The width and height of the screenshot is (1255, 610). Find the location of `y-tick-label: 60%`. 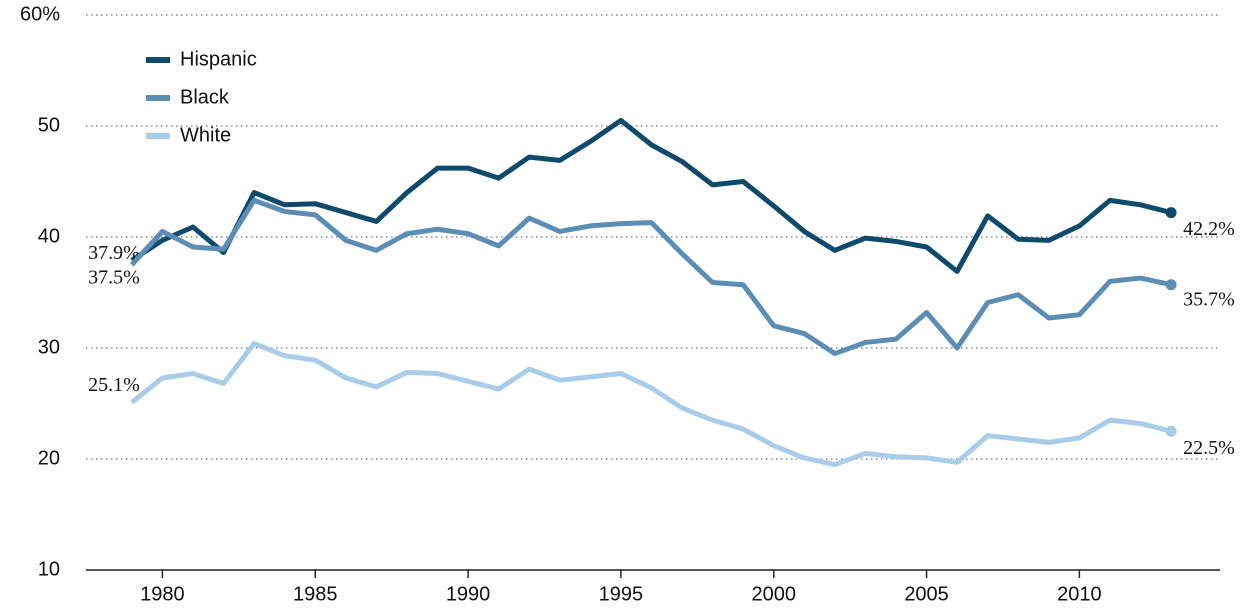

y-tick-label: 60% is located at coordinates (40, 14).